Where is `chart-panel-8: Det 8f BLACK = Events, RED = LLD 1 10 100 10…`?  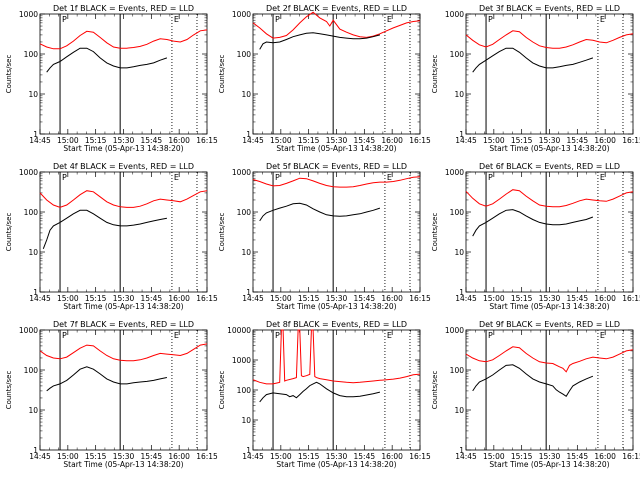 chart-panel-8: Det 8f BLACK = Events, RED = LLD 1 10 100 10… is located at coordinates (324, 394).